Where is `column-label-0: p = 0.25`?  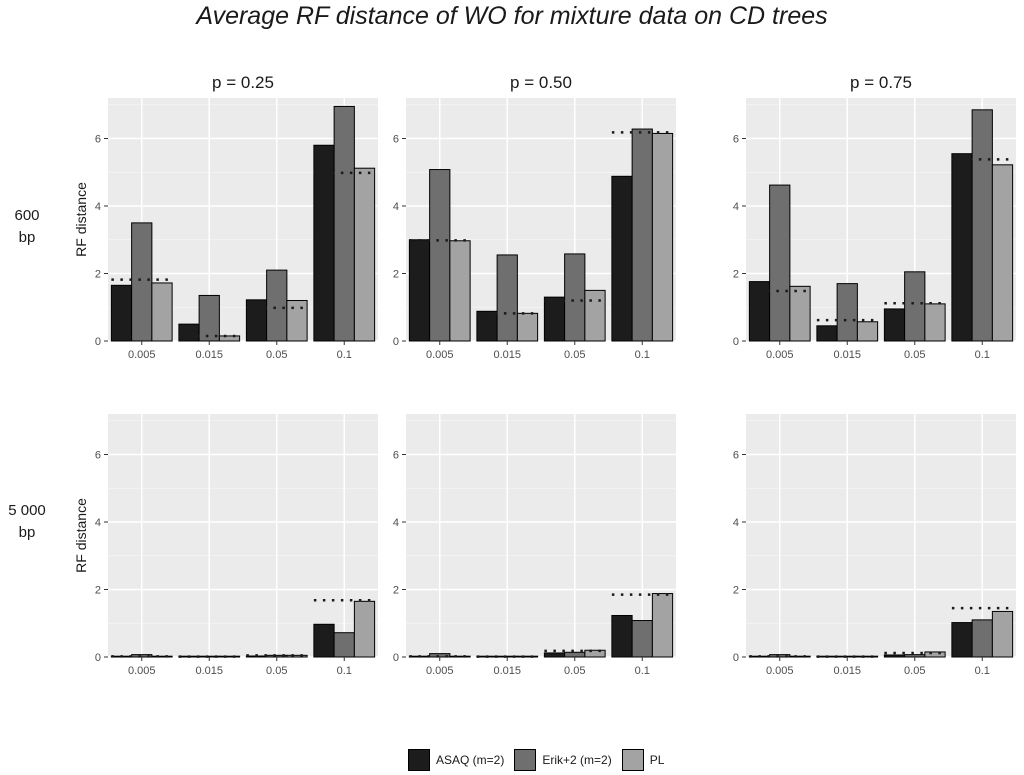
column-label-0: p = 0.25 is located at coordinates (243, 82).